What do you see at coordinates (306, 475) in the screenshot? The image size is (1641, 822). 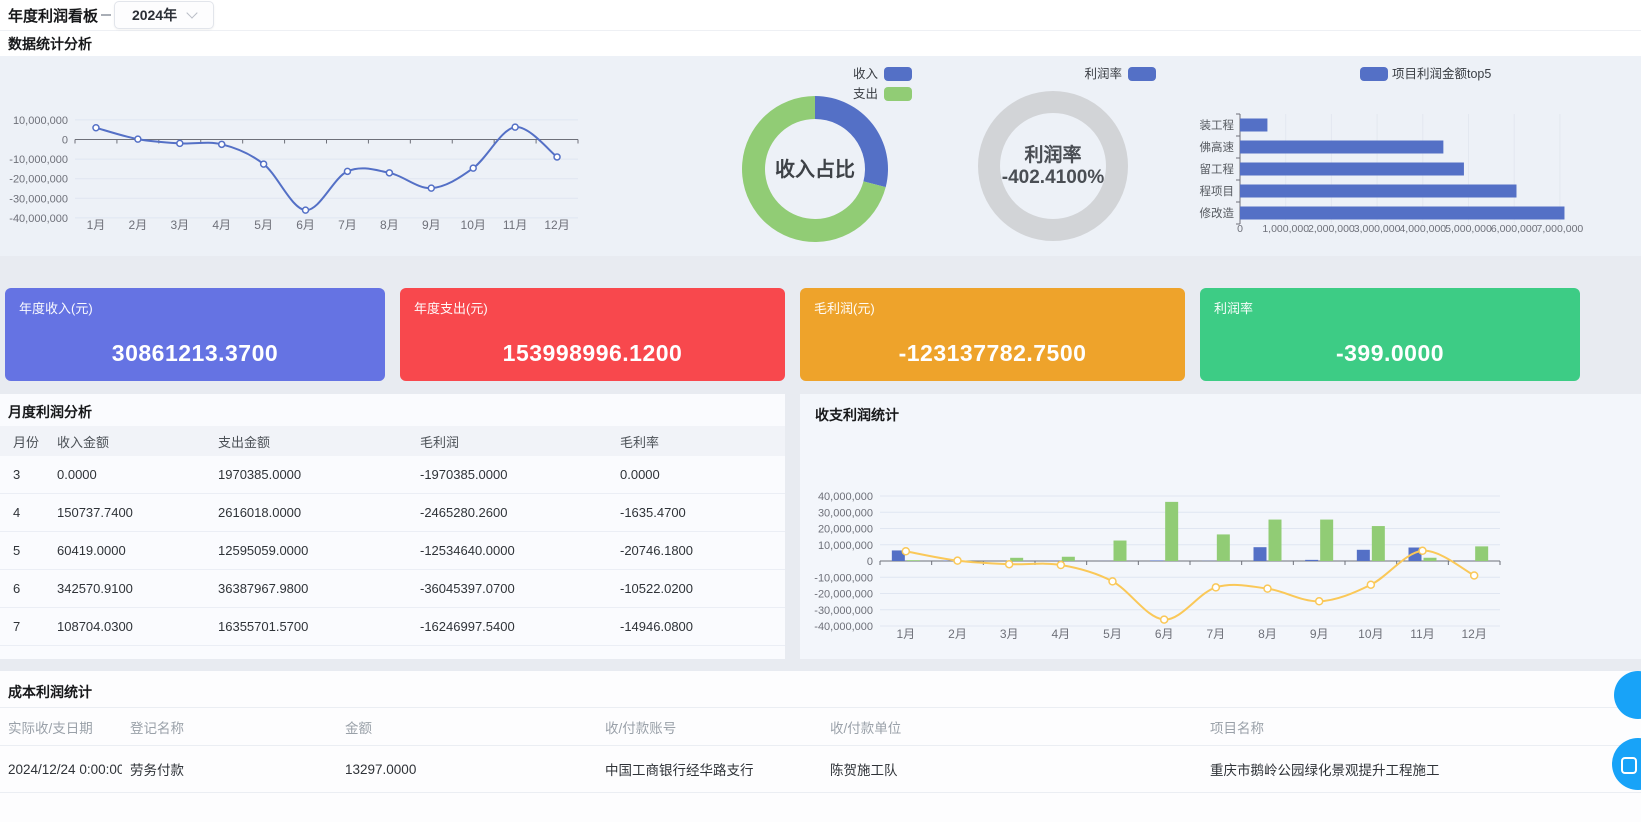 I see `table-cell: 1970385.0000` at bounding box center [306, 475].